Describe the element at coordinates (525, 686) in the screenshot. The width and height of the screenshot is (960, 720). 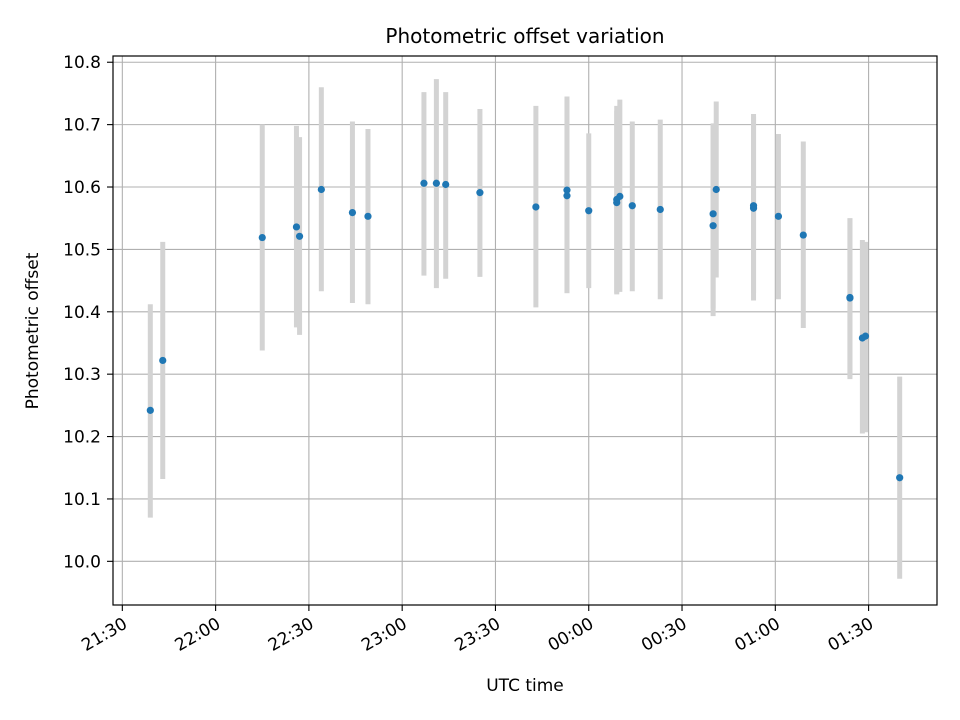
I see `x-axis-title: UTC time` at that location.